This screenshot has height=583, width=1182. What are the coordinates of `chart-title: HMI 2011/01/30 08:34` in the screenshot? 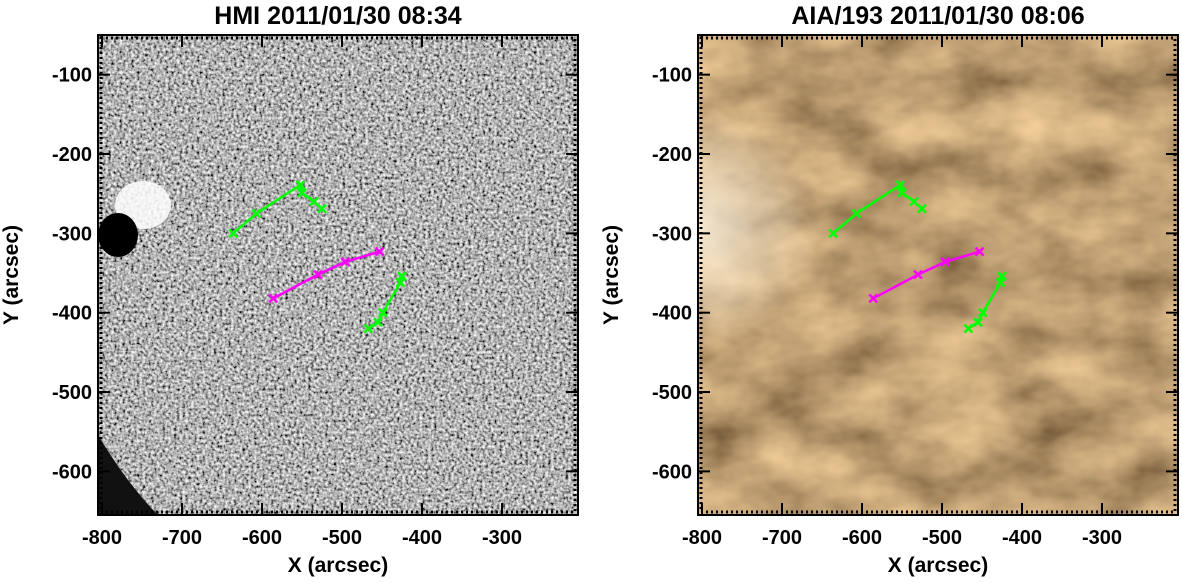 It's located at (337, 16).